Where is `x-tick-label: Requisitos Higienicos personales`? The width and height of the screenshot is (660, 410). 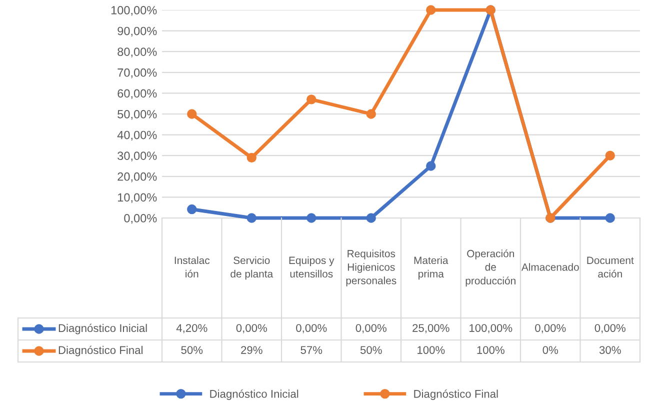 x-tick-label: Requisitos Higienicos personales is located at coordinates (371, 268).